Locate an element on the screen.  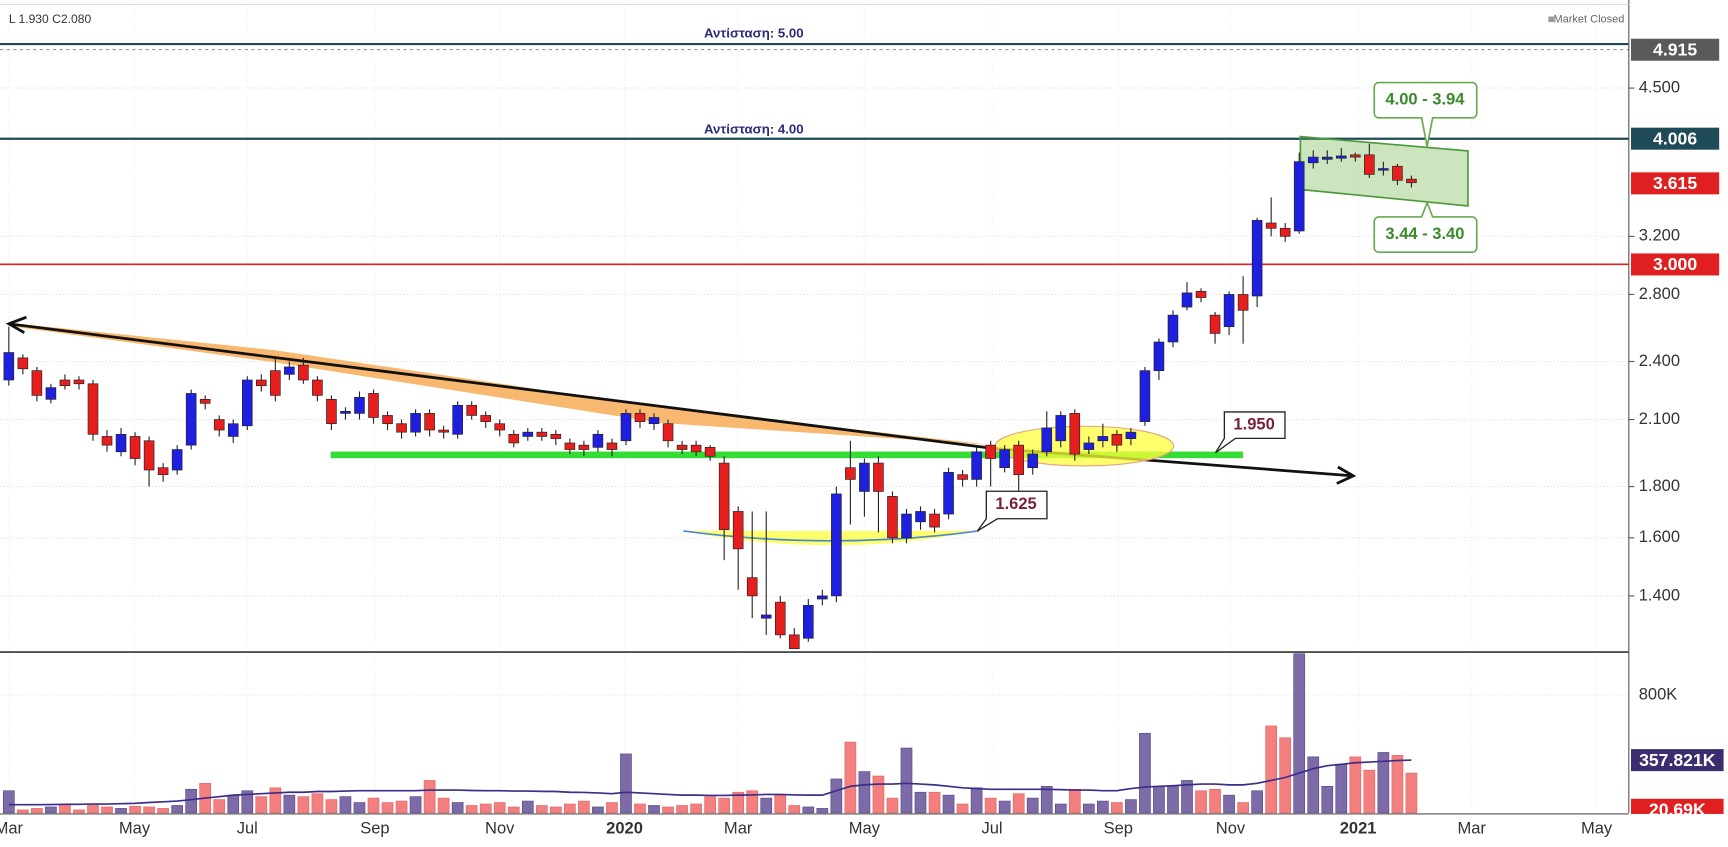
trend-wedge is located at coordinates (500, 383).